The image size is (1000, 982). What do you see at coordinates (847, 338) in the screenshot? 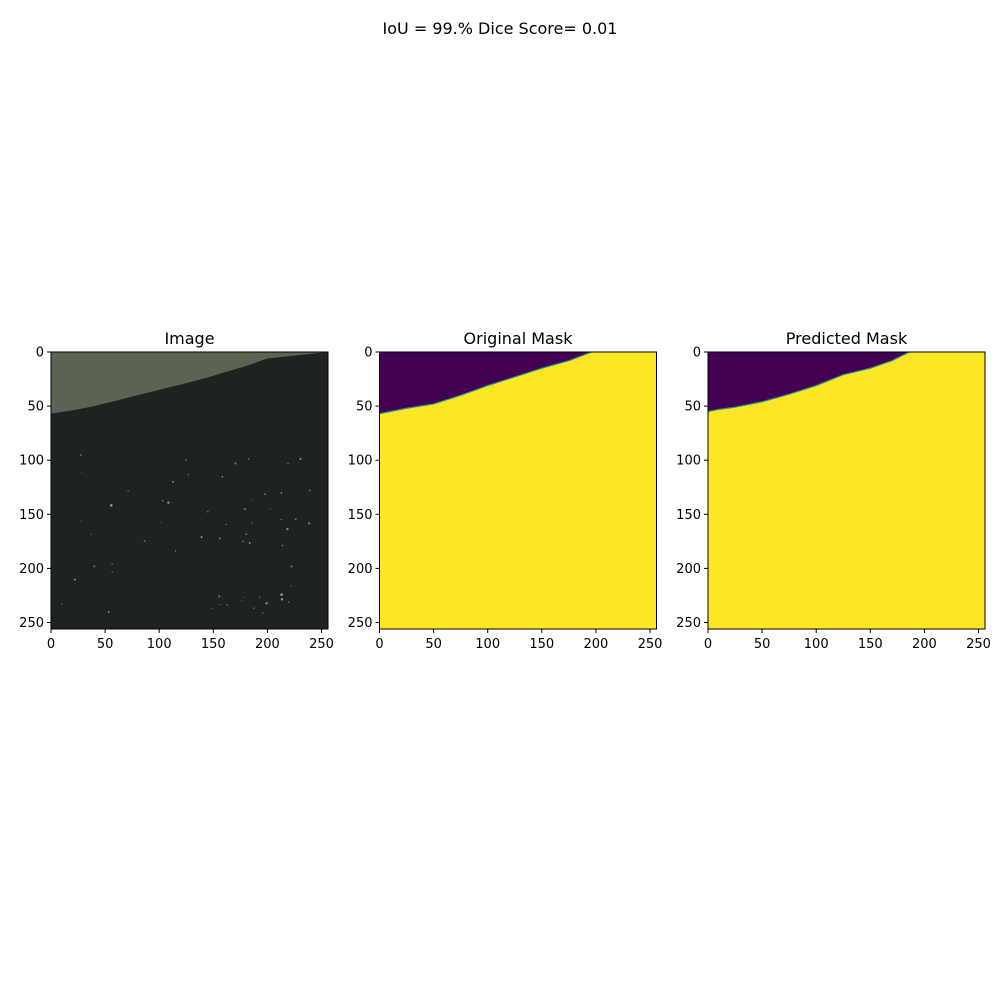
I see `panel-title-predicted-mask: Predicted Mask` at bounding box center [847, 338].